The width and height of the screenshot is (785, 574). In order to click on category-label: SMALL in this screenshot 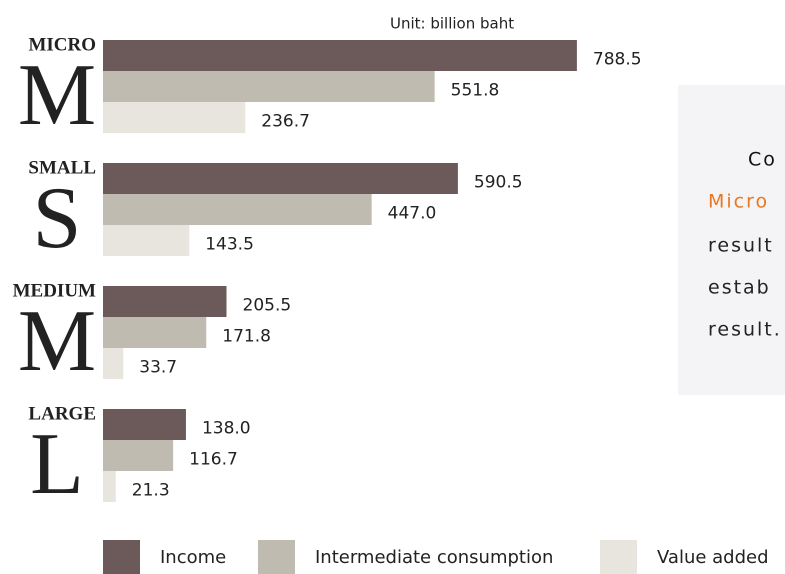, I will do `click(62, 167)`.